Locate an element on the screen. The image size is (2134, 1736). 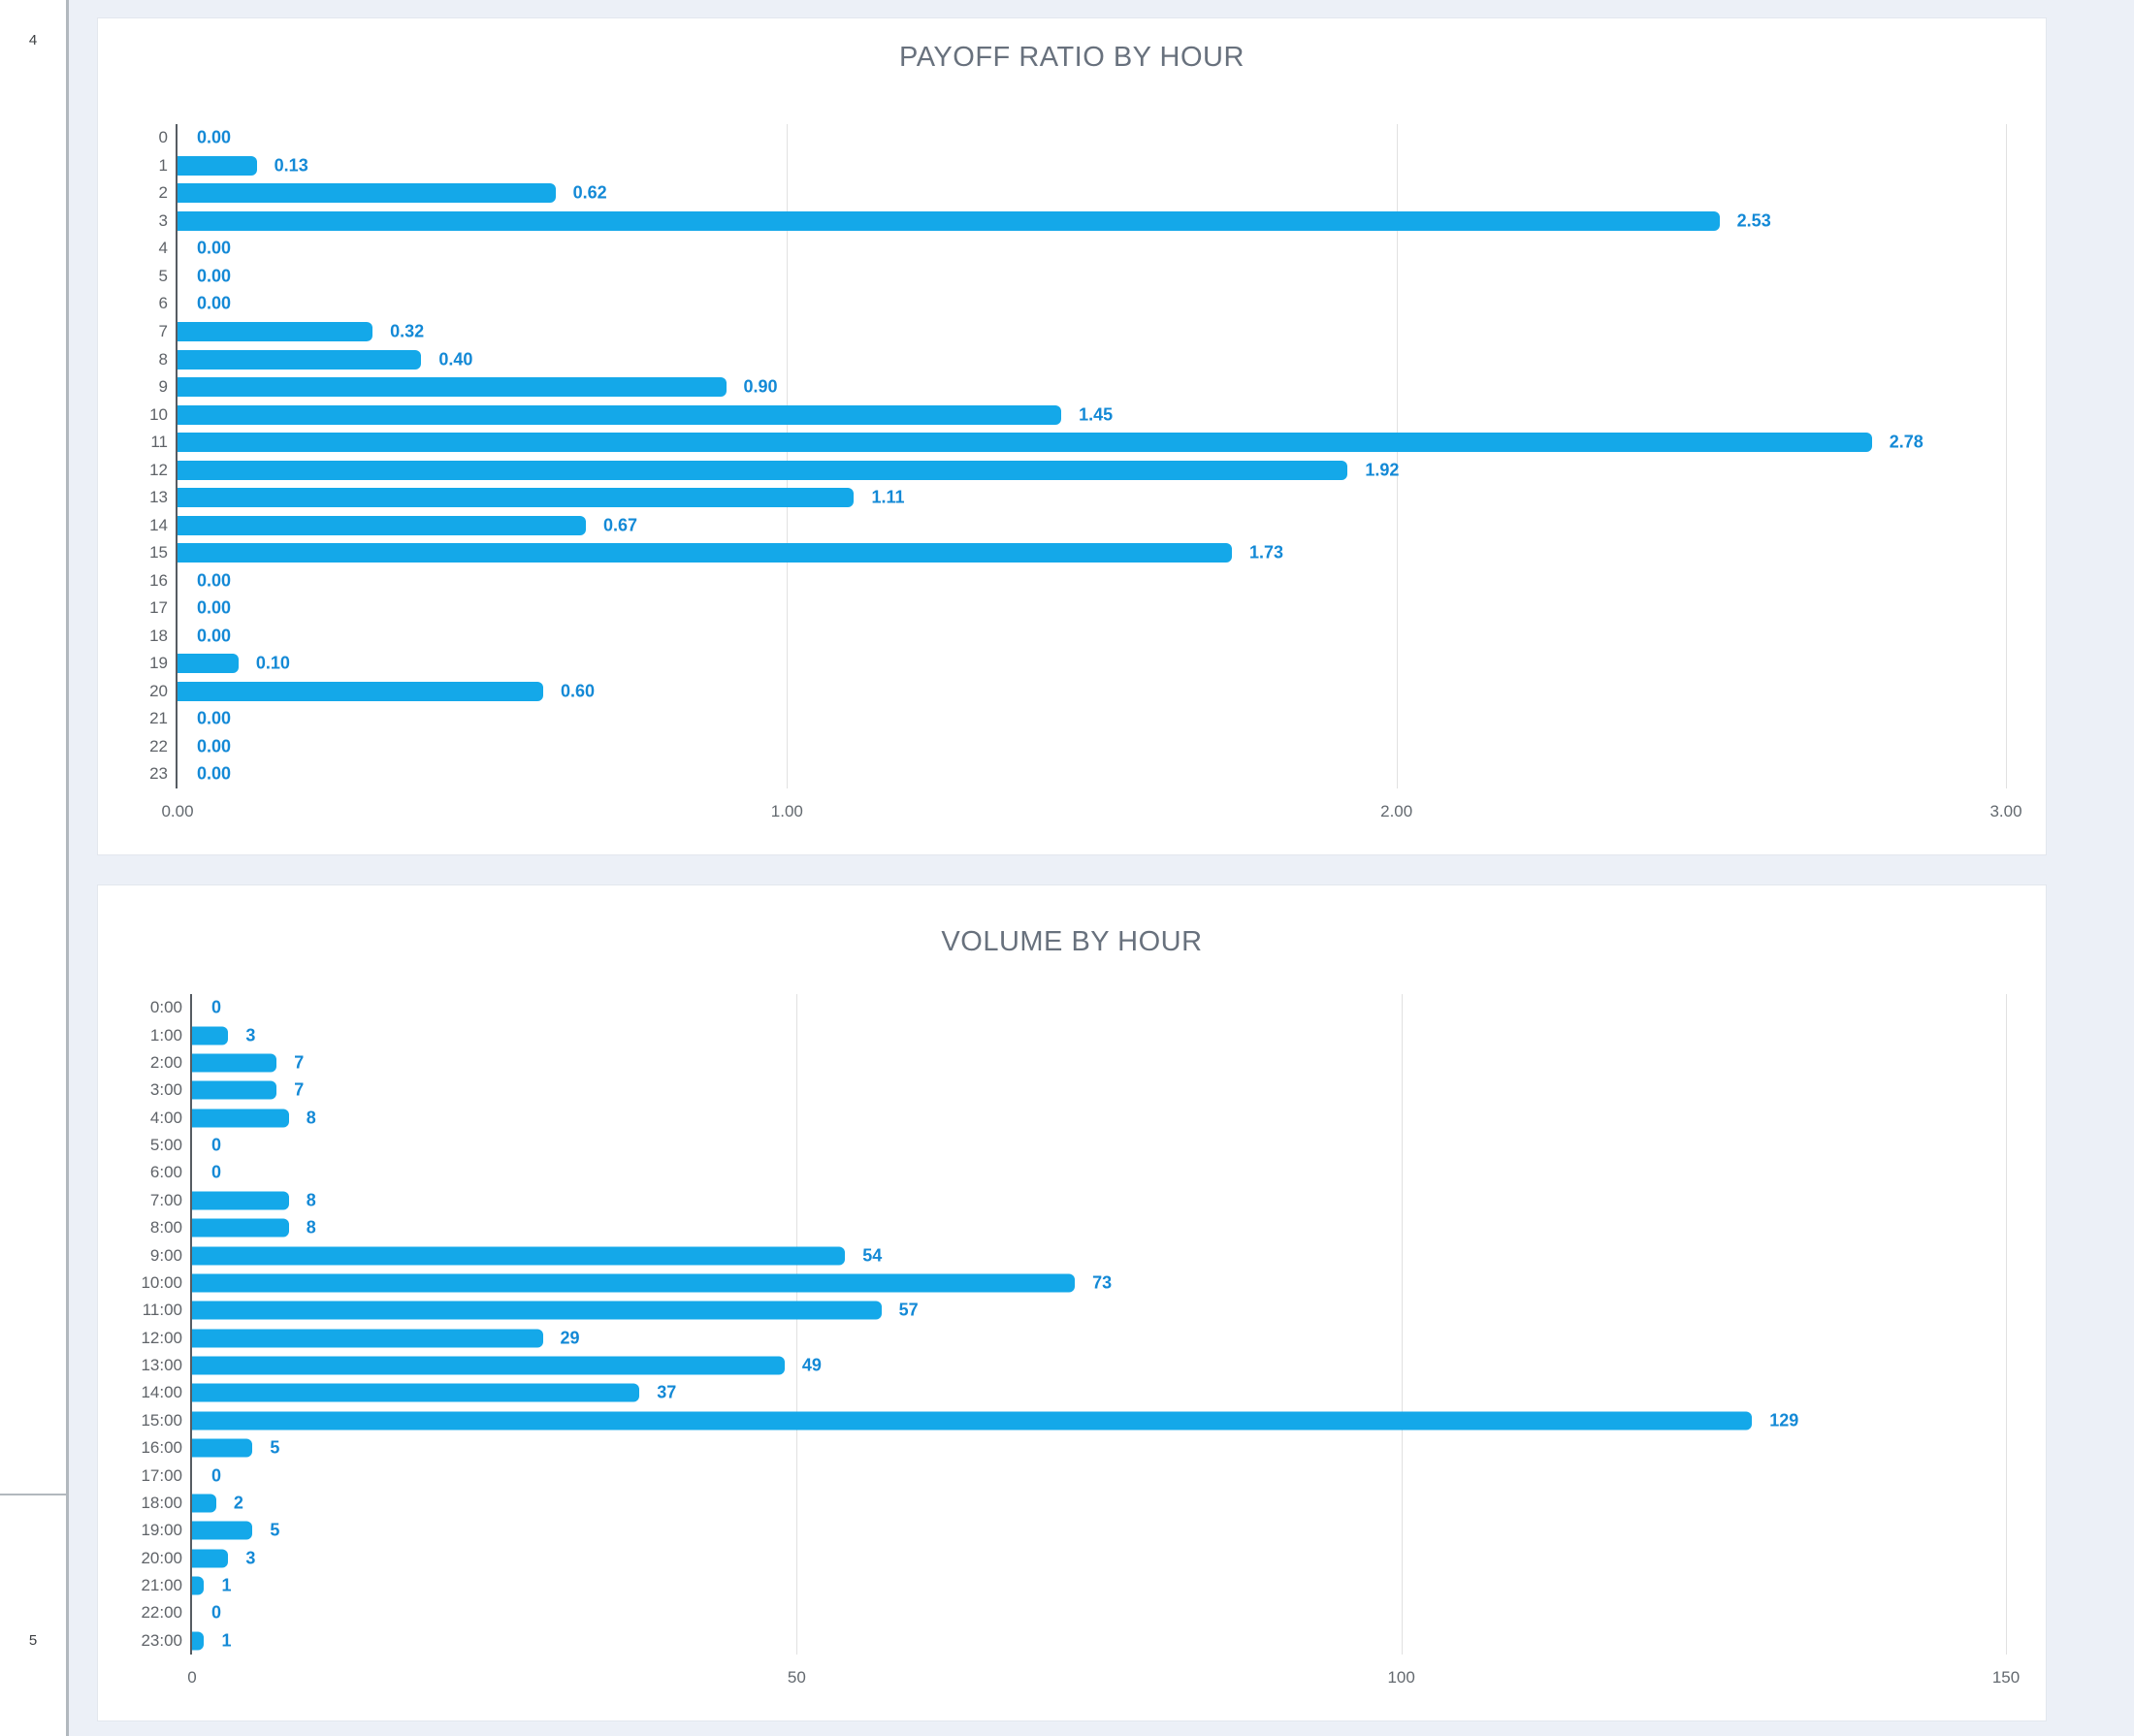
category-label: 4:00 is located at coordinates (165, 1117).